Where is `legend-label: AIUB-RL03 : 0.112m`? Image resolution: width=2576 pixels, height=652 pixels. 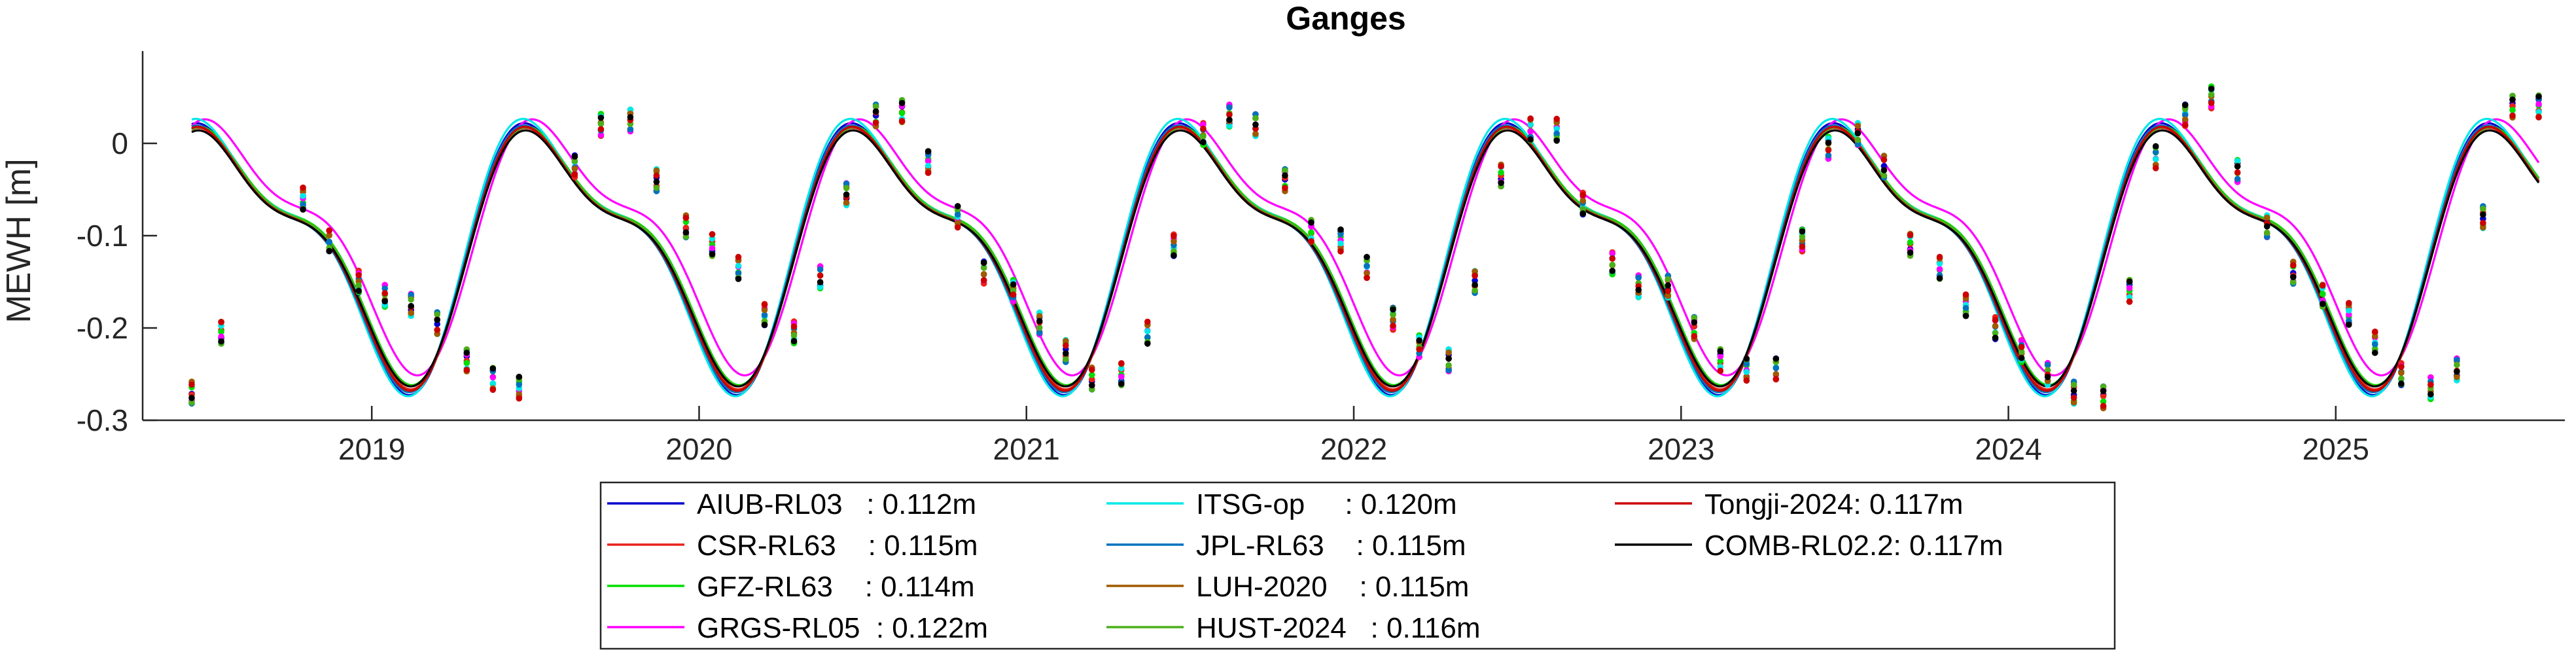 legend-label: AIUB-RL03 : 0.112m is located at coordinates (836, 504).